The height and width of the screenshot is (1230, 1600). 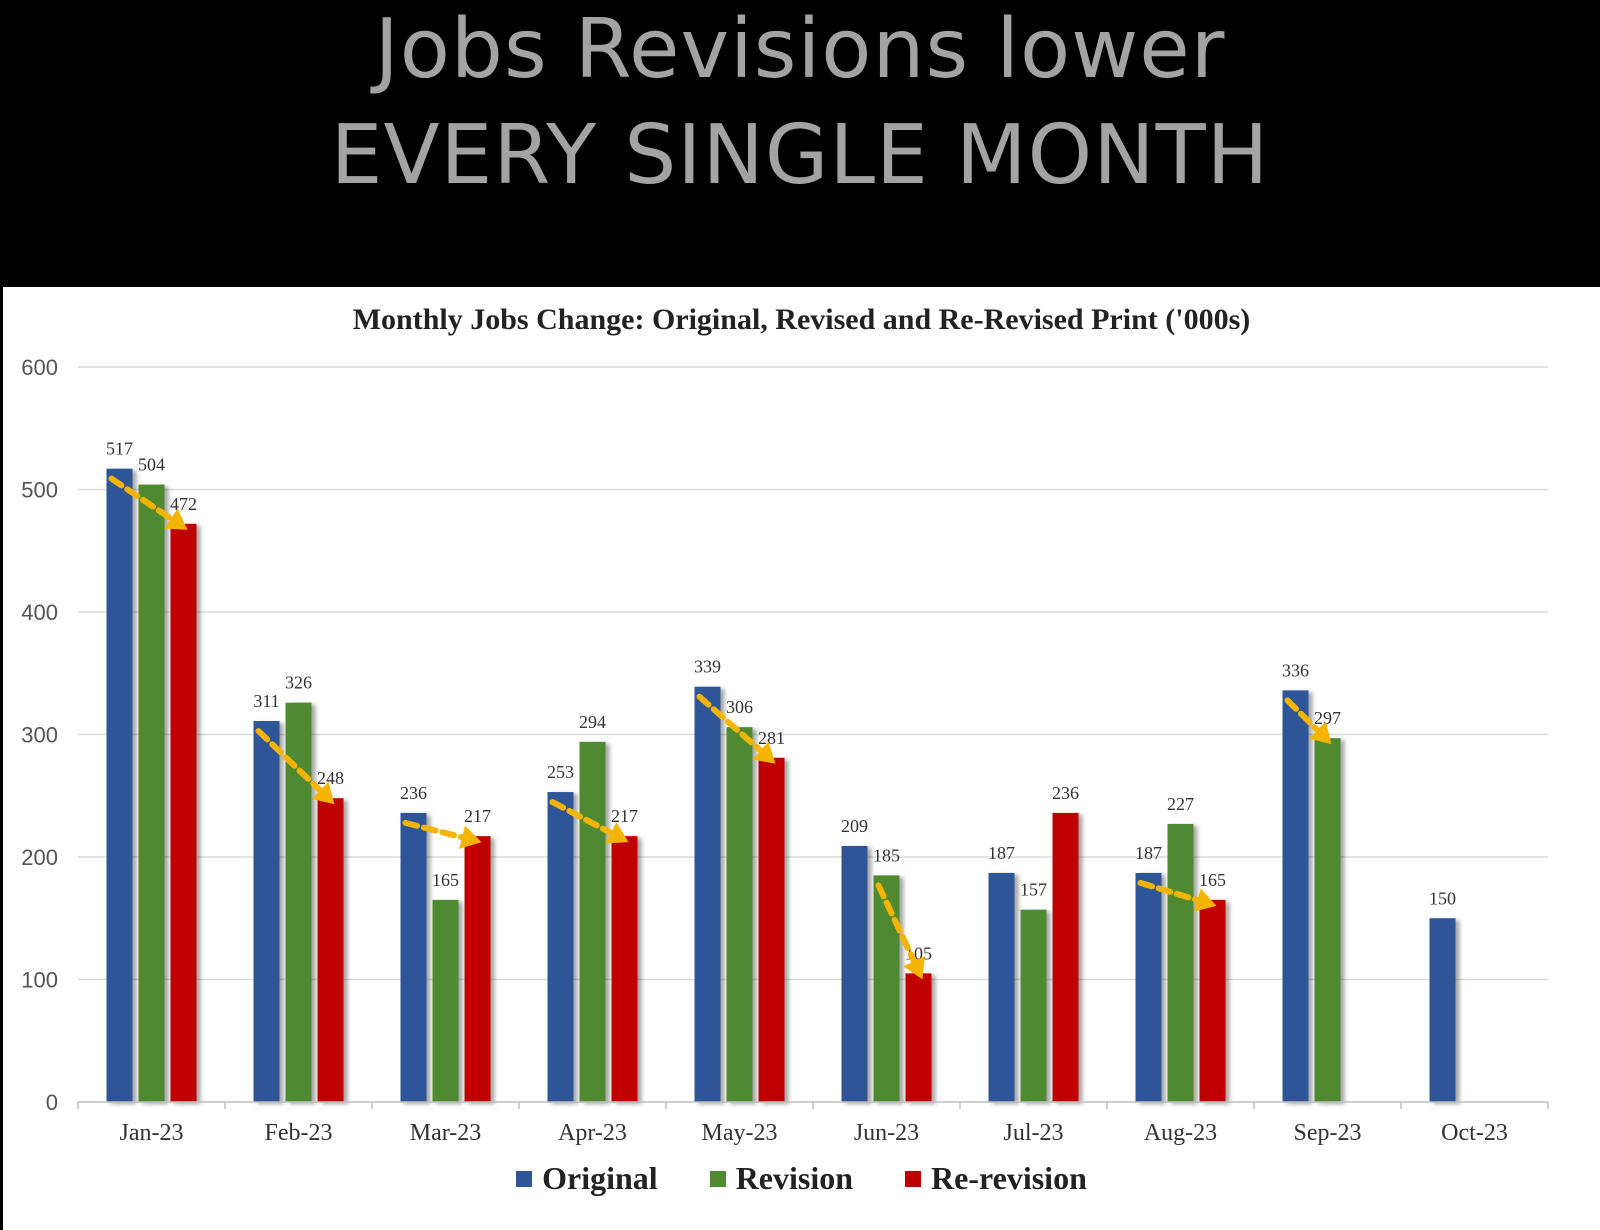 I want to click on y-tick-label: 500, so click(x=39, y=490).